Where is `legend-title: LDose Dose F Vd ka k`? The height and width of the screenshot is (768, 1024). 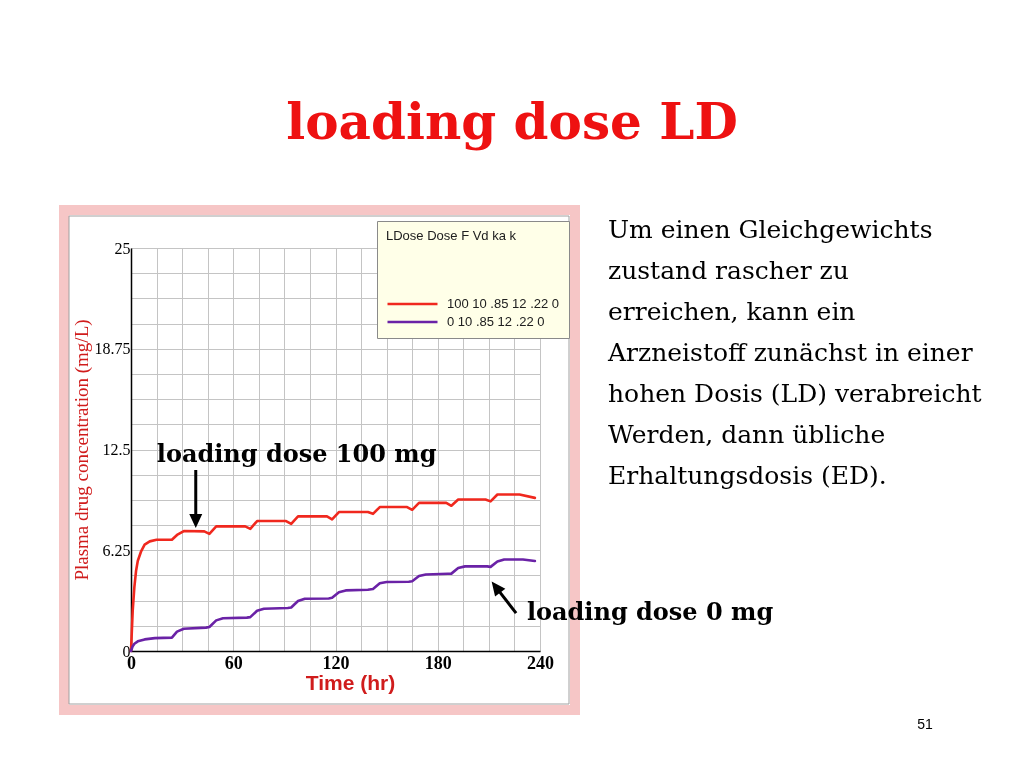
legend-title: LDose Dose F Vd ka k is located at coordinates (451, 235).